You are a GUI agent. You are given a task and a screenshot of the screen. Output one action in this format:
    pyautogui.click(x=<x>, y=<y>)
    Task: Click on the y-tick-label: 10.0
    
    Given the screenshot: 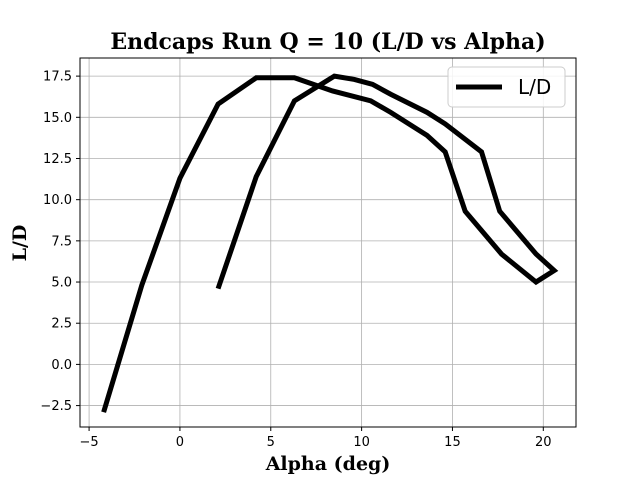 What is the action you would take?
    pyautogui.click(x=57, y=200)
    